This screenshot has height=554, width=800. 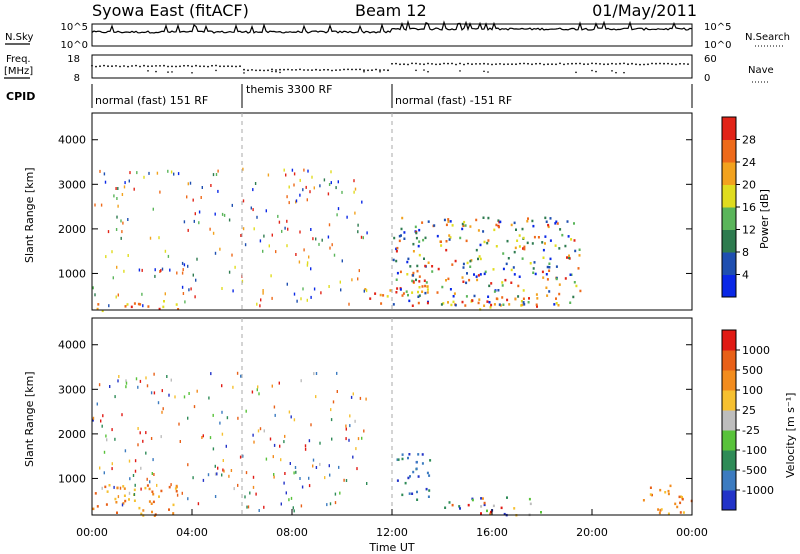 What do you see at coordinates (707, 78) in the screenshot?
I see `nave-tick-bottom: 0` at bounding box center [707, 78].